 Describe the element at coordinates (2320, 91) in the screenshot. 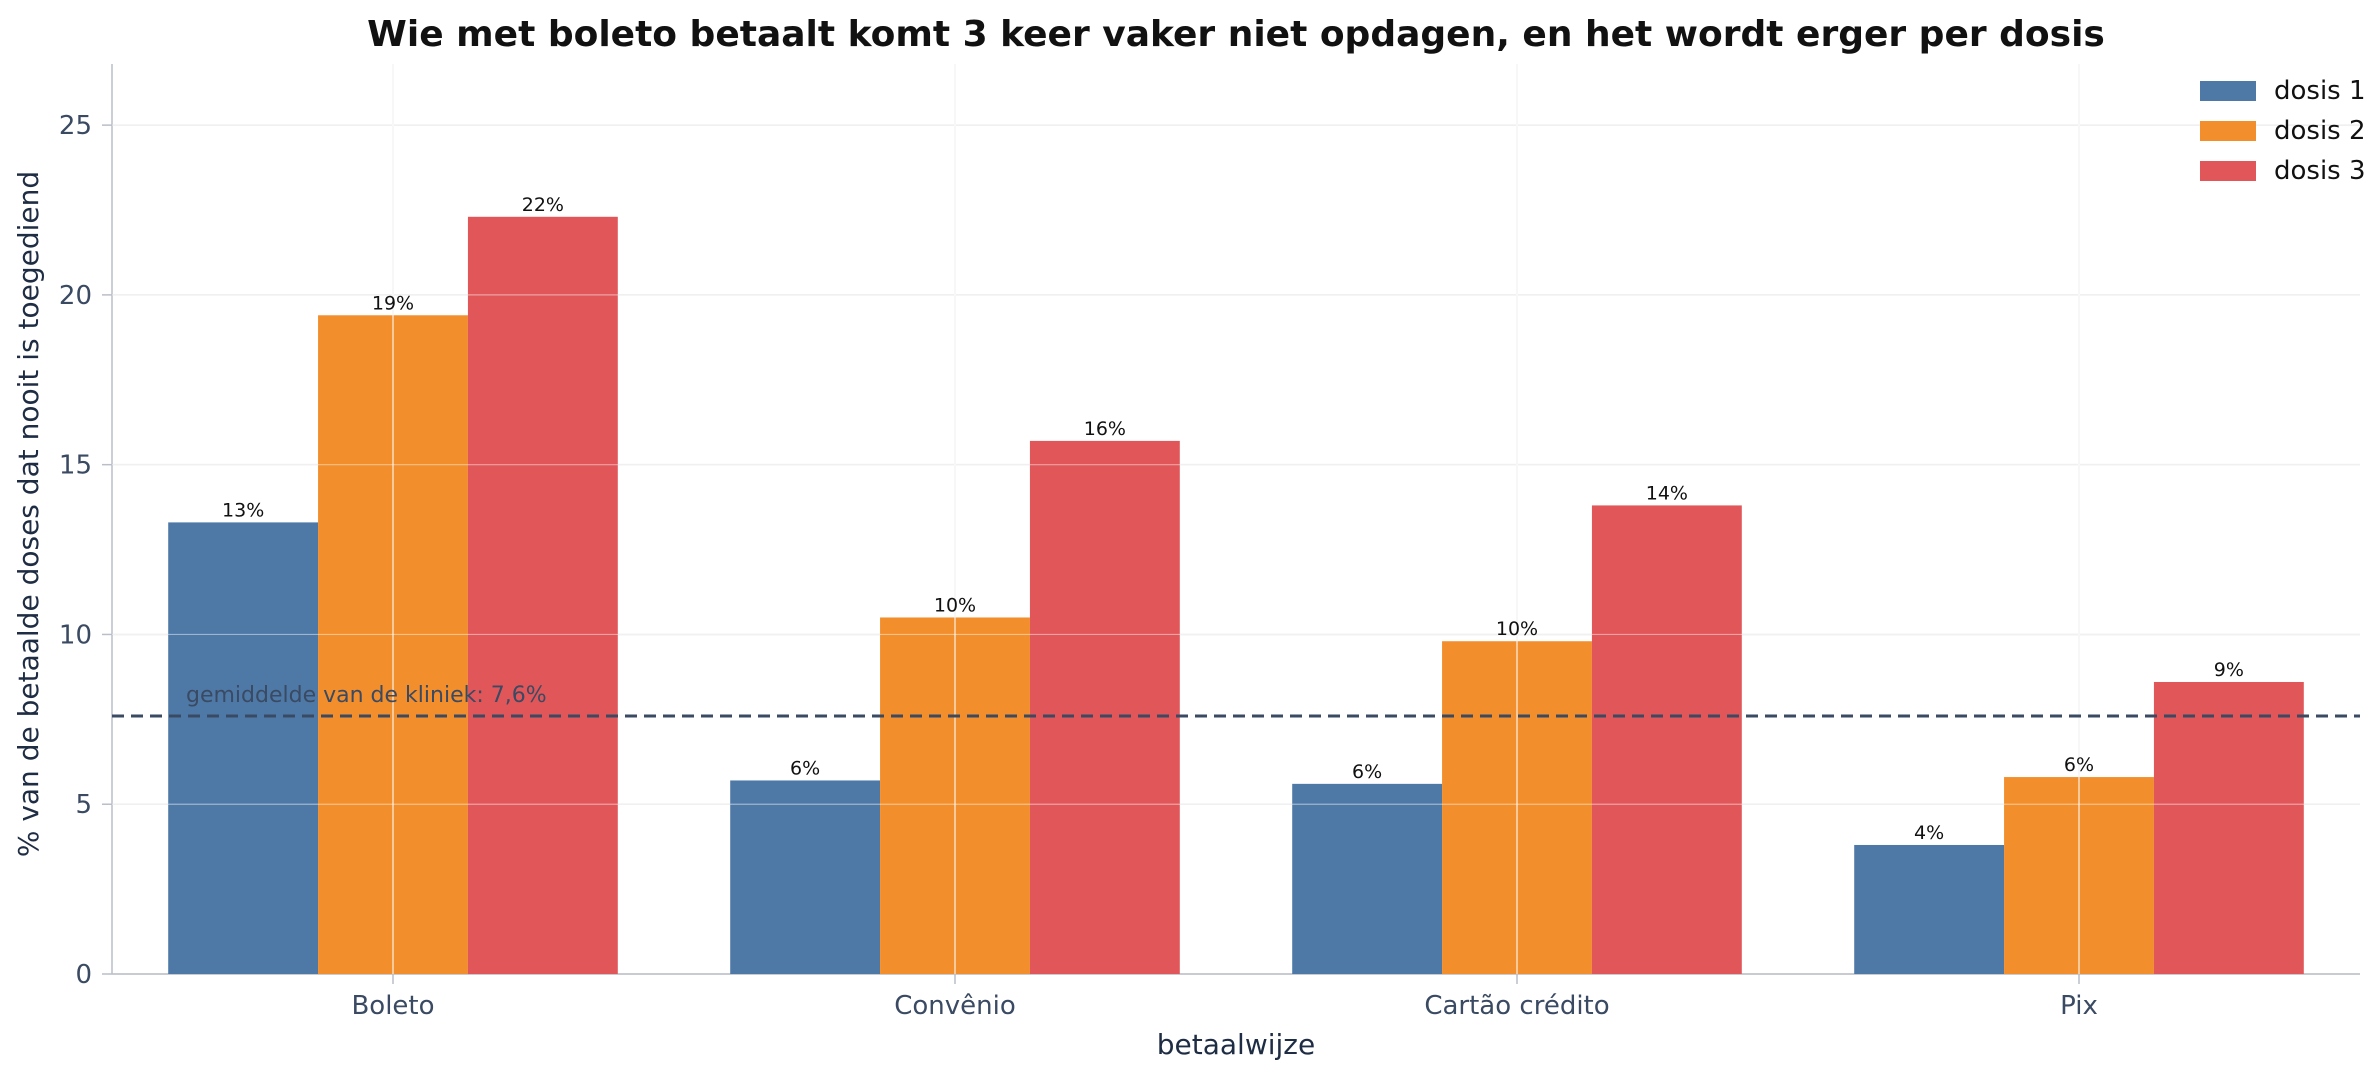

I see `legend-label: dosis 1` at that location.